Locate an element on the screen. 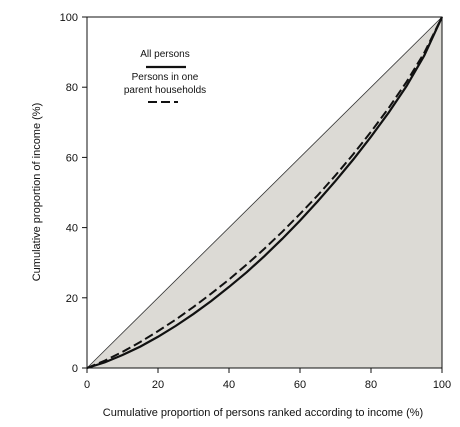 This screenshot has width=460, height=427. x-tick-label: 40 is located at coordinates (229, 385).